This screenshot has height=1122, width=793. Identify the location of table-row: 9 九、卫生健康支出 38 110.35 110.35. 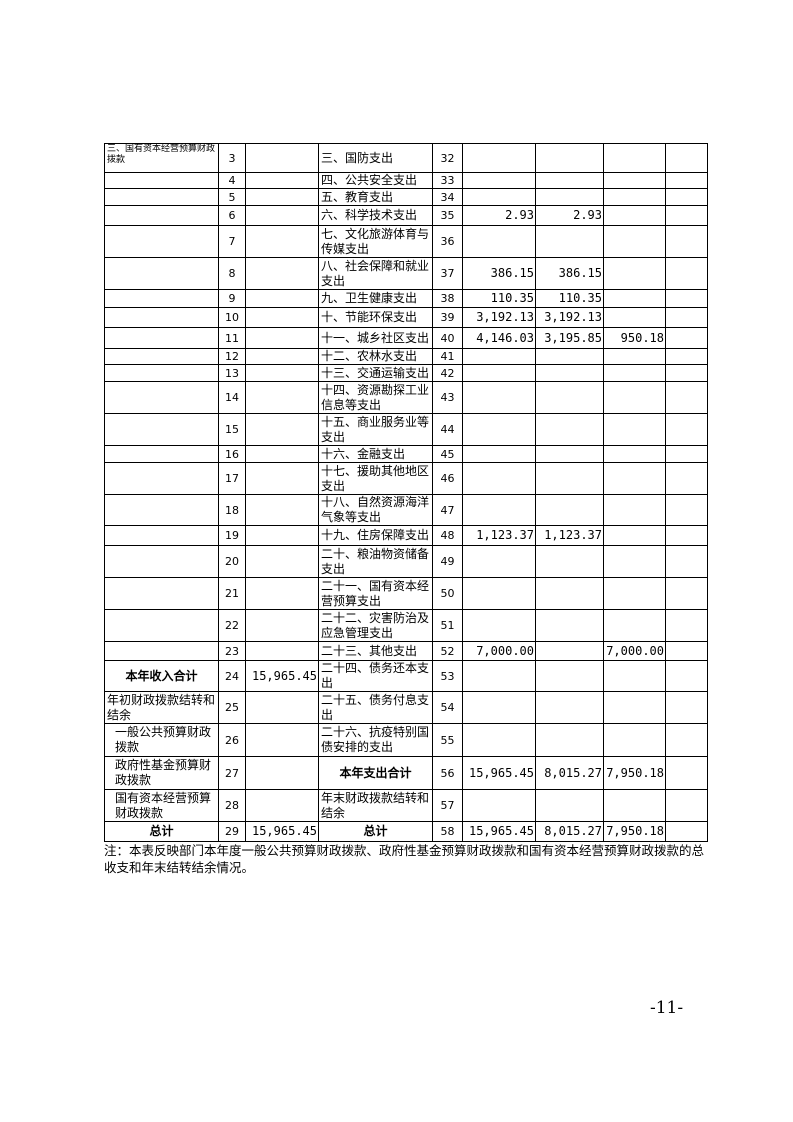
(406, 298).